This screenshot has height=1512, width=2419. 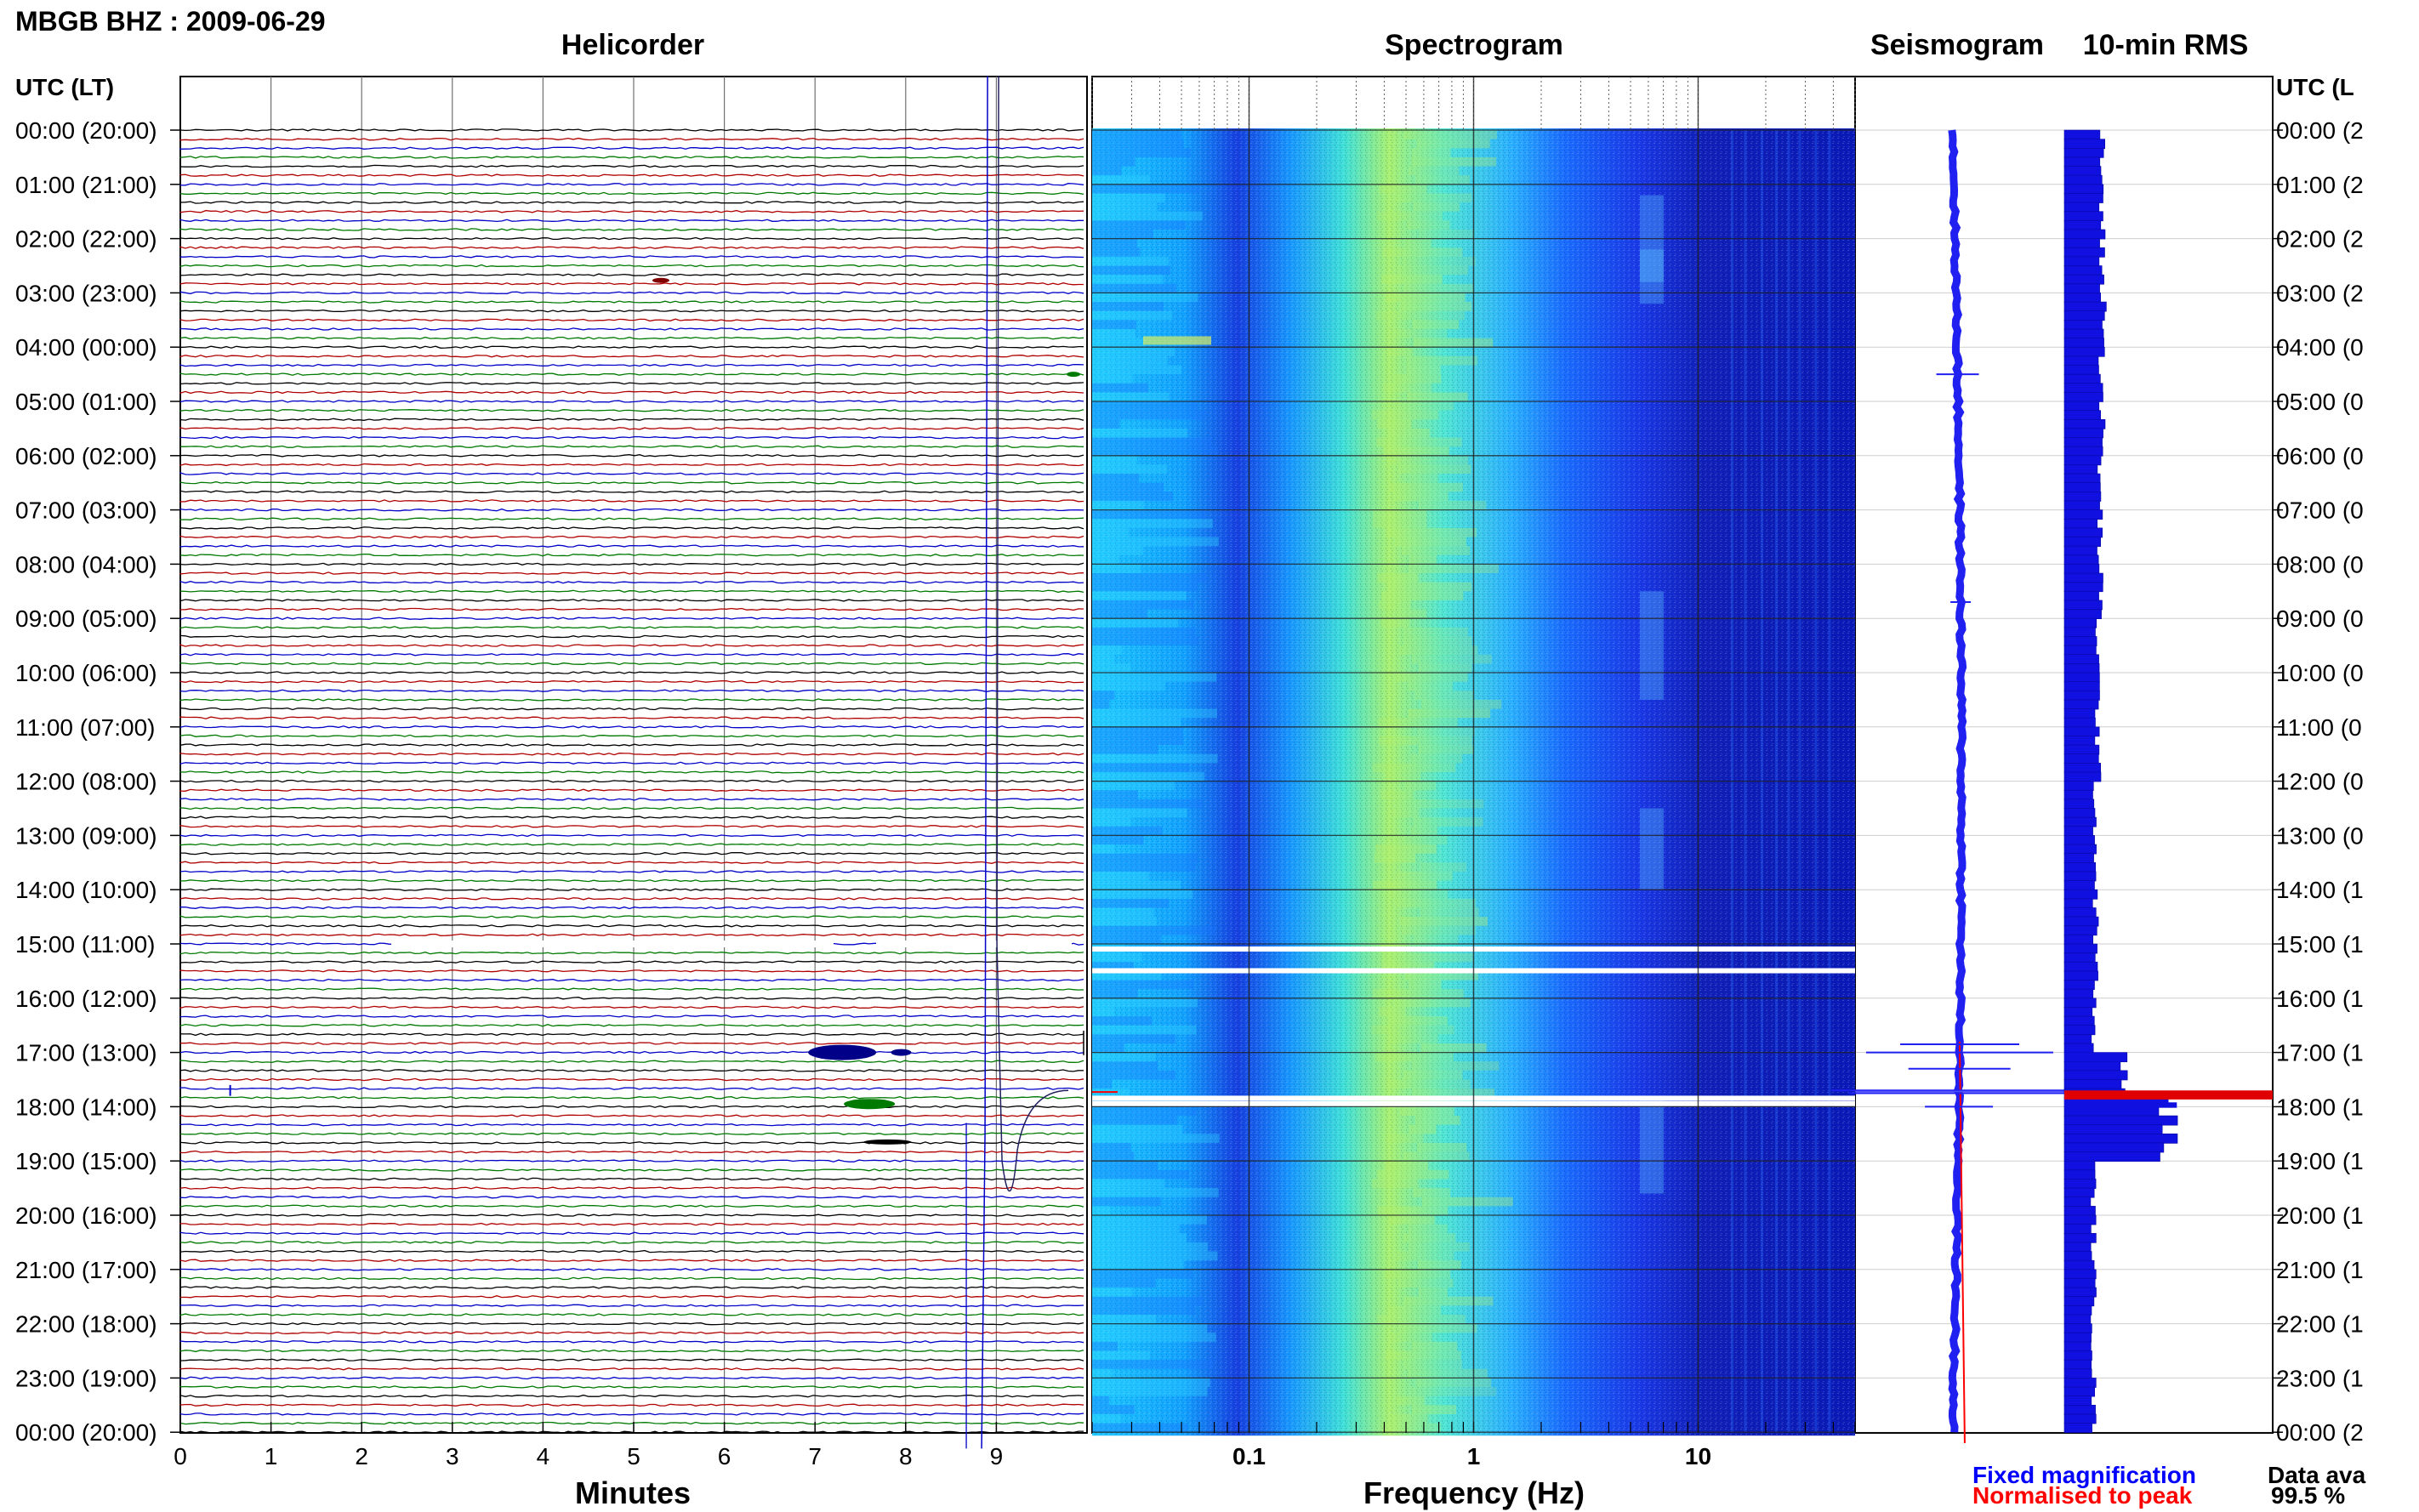 I want to click on left-time-label: 16:00 (12:00), so click(x=86, y=999).